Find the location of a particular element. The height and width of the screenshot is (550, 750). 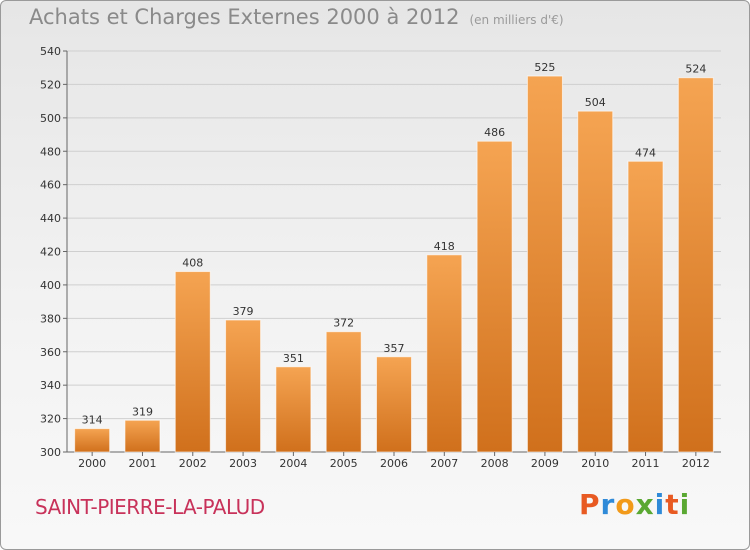

data-label-2009: 525 is located at coordinates (544, 67).